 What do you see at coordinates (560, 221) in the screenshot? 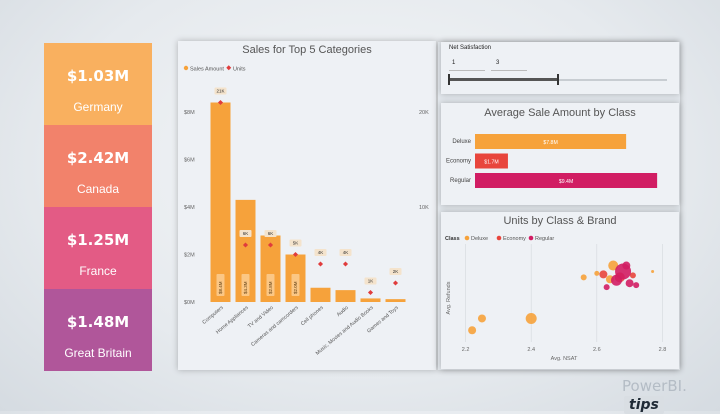
I see `scatter-title: Units by Class & Brand` at bounding box center [560, 221].